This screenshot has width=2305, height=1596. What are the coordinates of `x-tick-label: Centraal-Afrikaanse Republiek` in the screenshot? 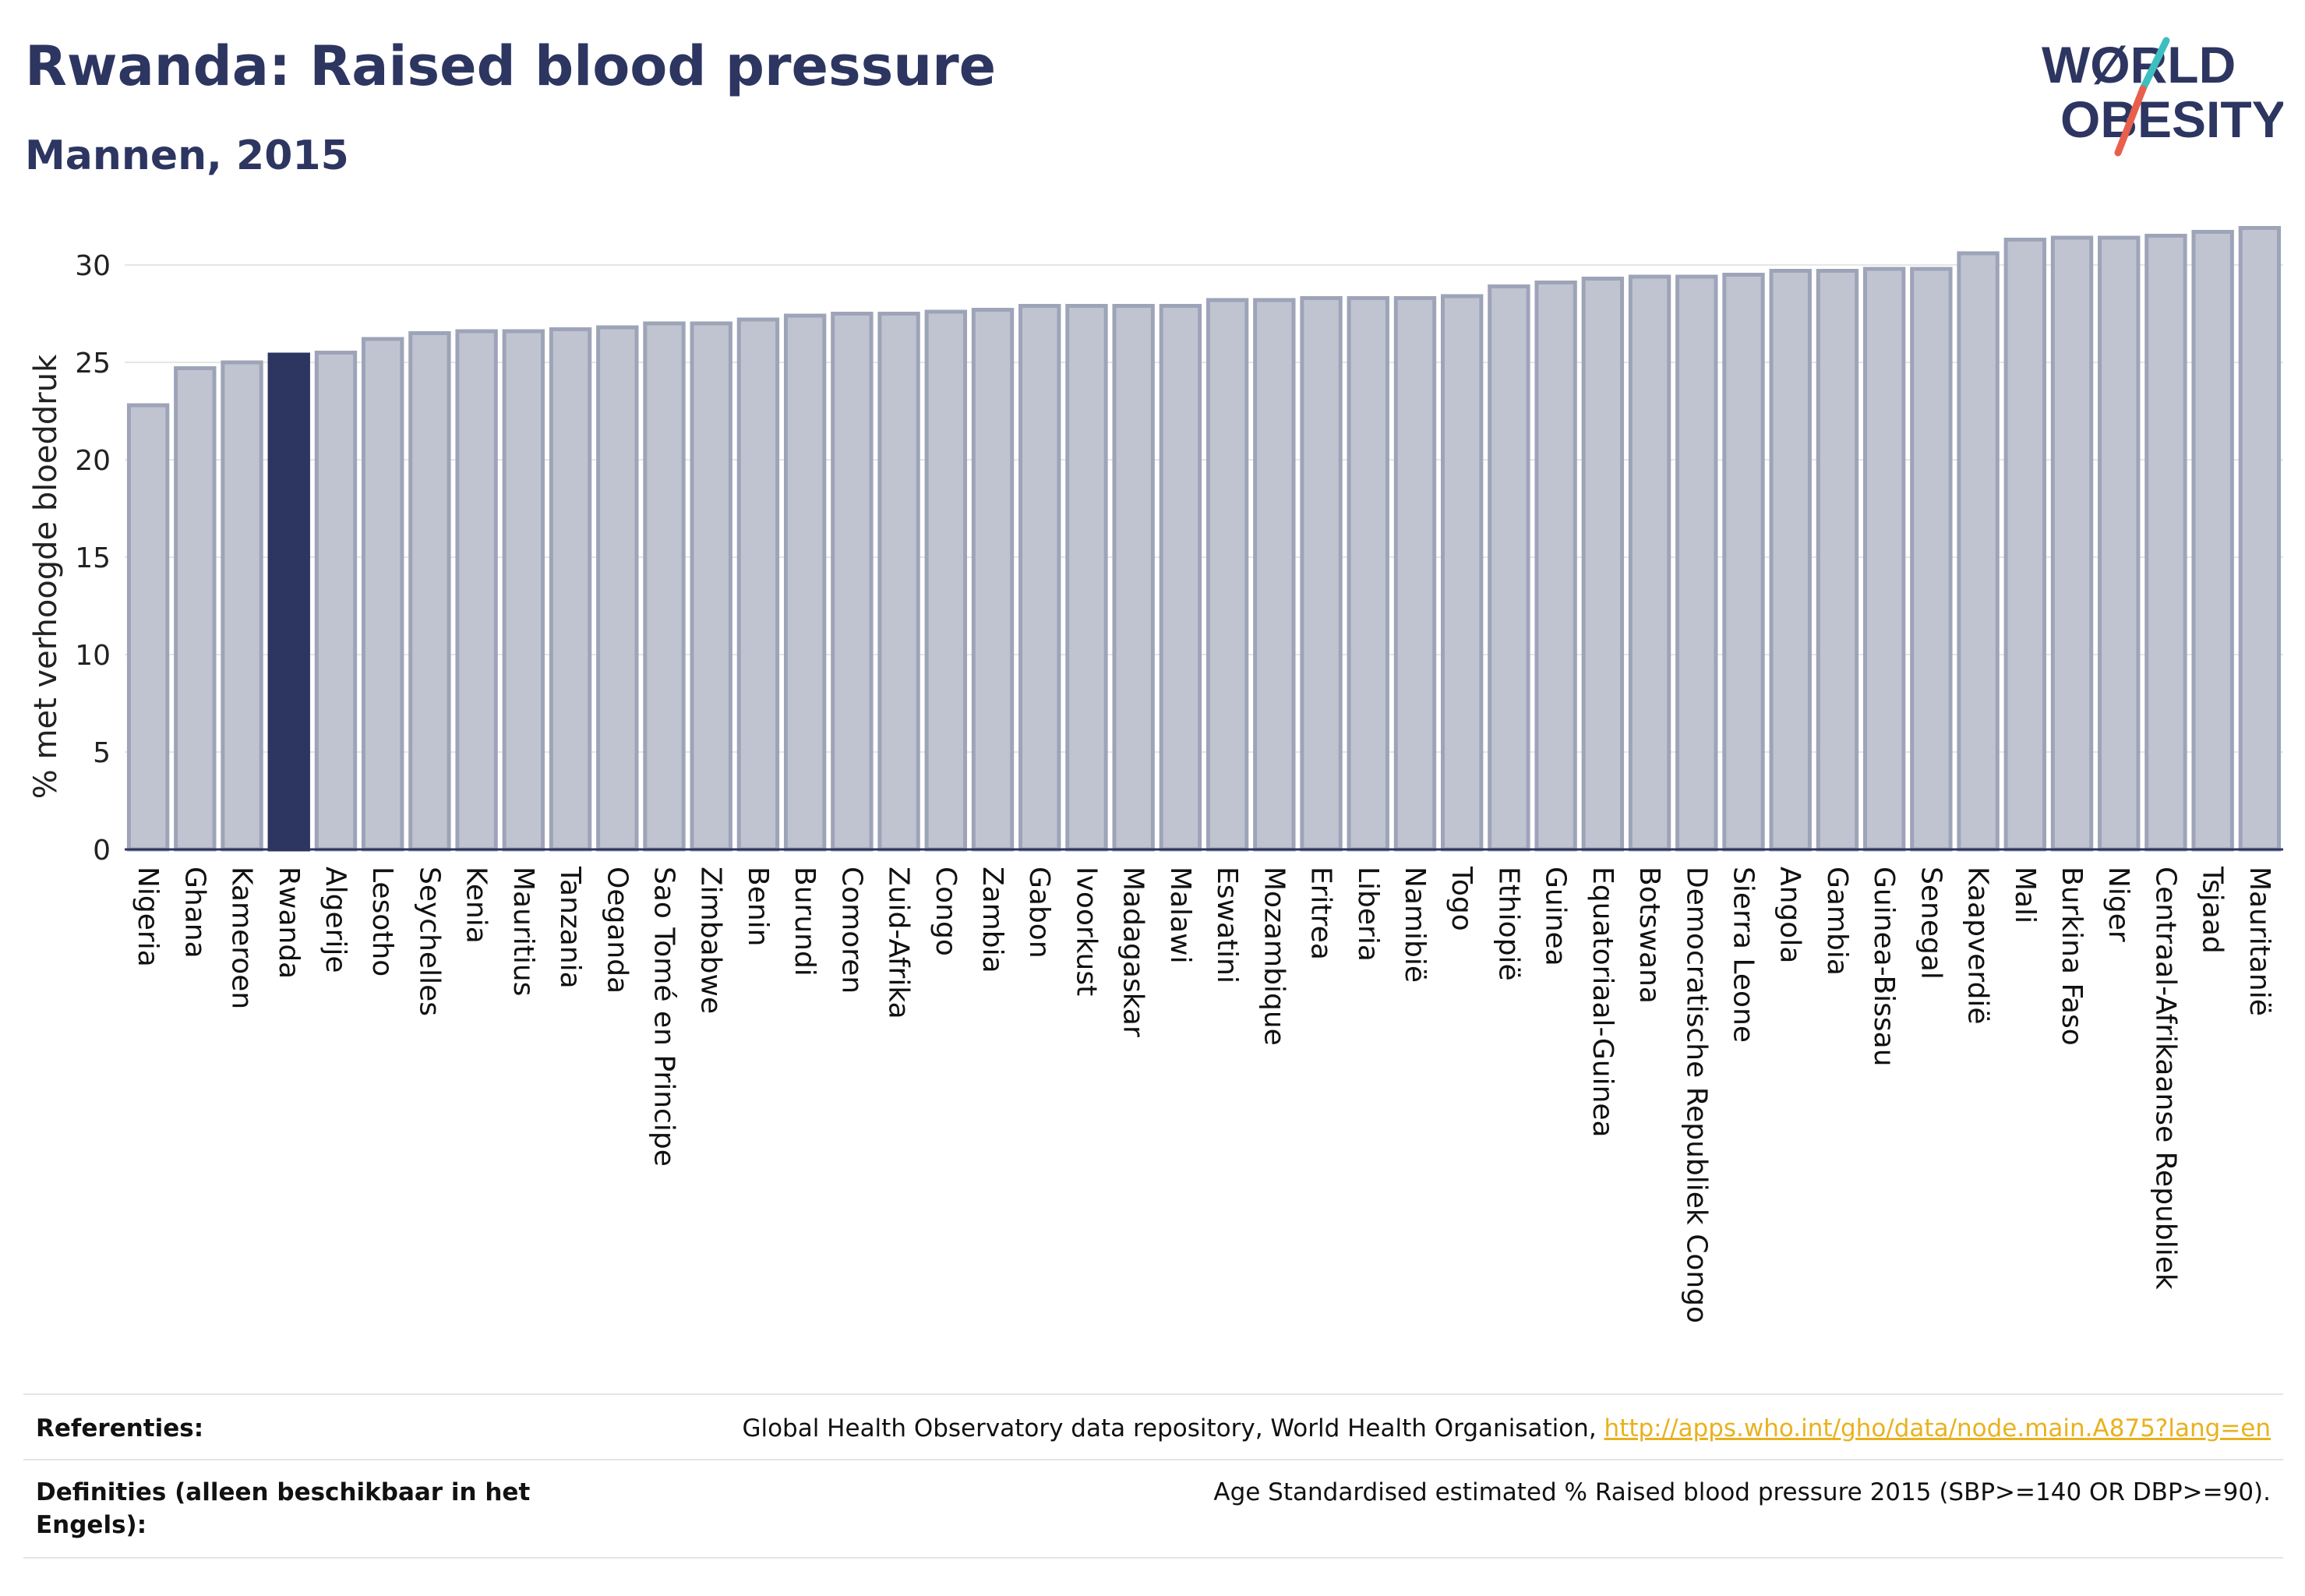 It's located at (2165, 1078).